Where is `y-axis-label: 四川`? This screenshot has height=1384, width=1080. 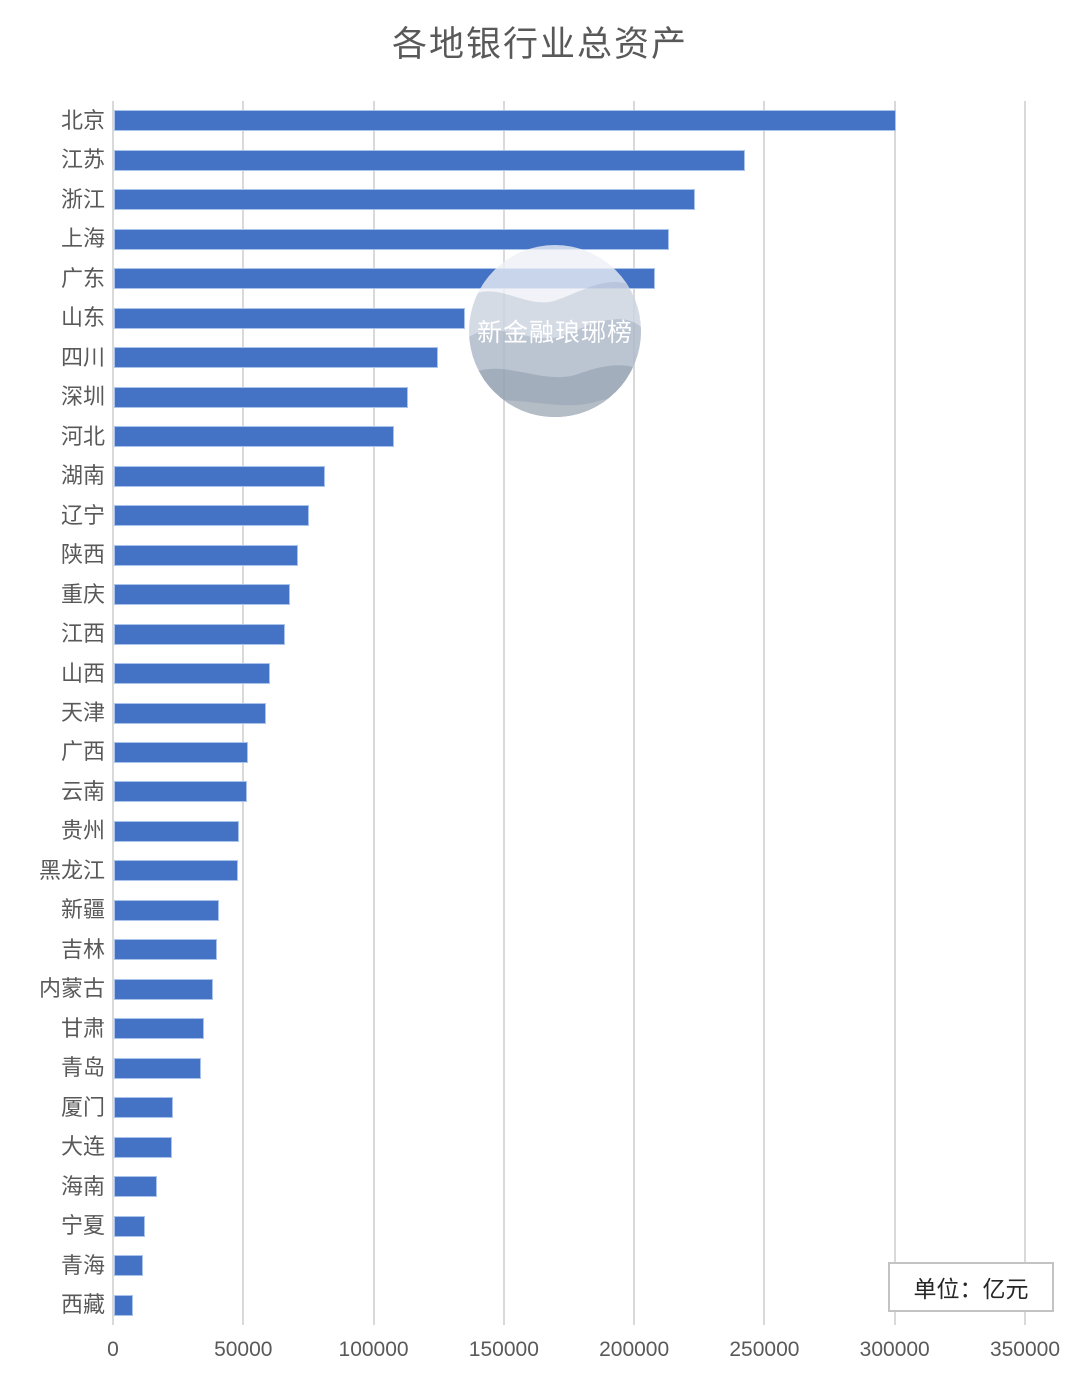
y-axis-label: 四川 is located at coordinates (82, 357).